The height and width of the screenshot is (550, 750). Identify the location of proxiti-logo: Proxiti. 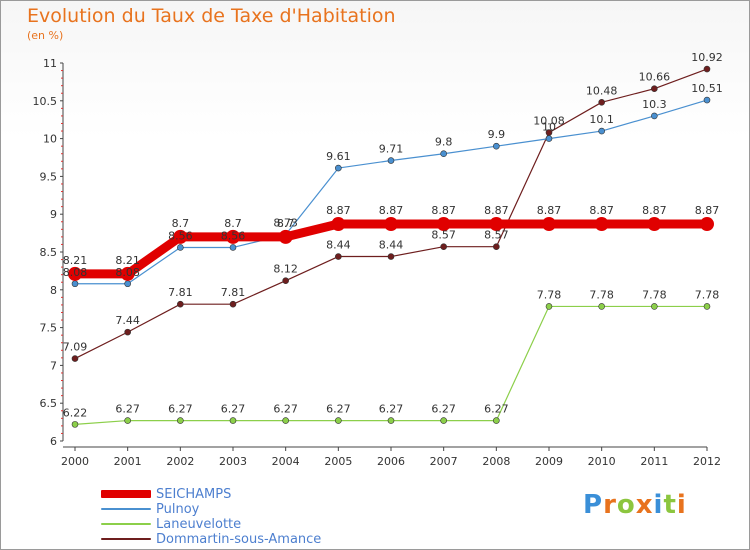
(635, 505).